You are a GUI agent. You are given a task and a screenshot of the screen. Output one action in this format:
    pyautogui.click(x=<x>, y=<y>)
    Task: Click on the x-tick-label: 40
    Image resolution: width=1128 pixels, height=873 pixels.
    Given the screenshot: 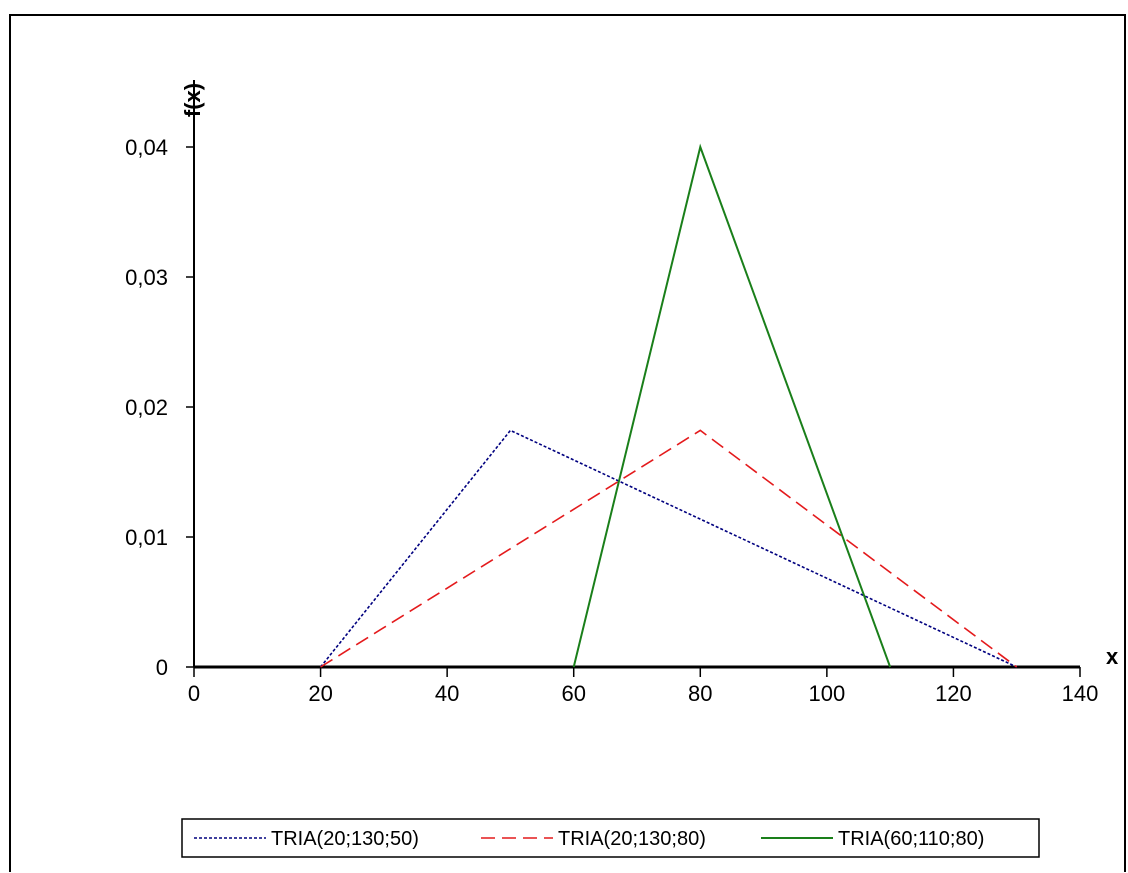 What is the action you would take?
    pyautogui.click(x=447, y=693)
    